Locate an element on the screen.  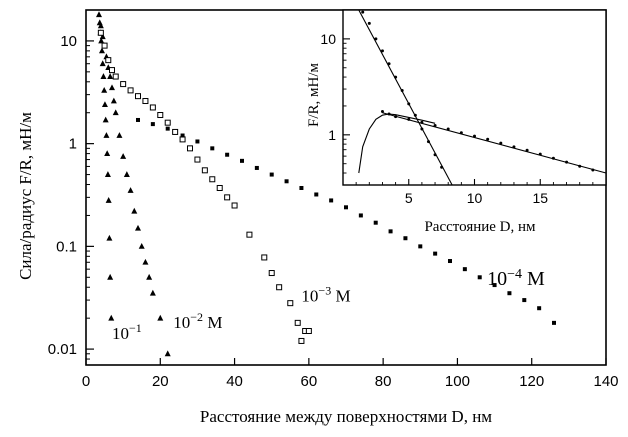
main-x-tick-label: 20 is located at coordinates (160, 381).